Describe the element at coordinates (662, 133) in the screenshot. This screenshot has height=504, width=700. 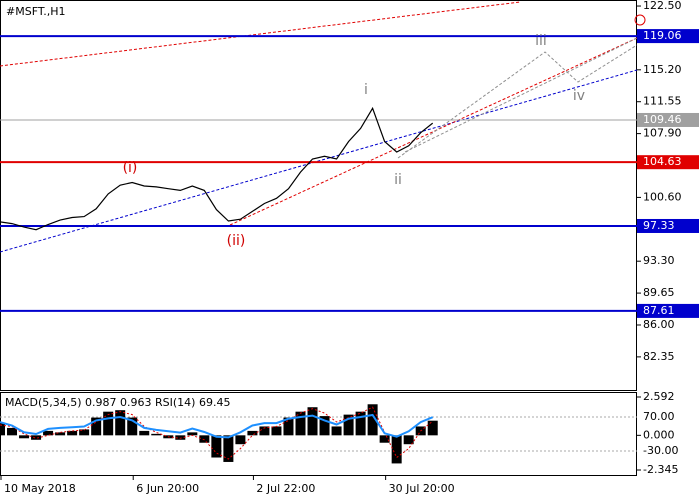
I see `y-tick-label: 107.90` at that location.